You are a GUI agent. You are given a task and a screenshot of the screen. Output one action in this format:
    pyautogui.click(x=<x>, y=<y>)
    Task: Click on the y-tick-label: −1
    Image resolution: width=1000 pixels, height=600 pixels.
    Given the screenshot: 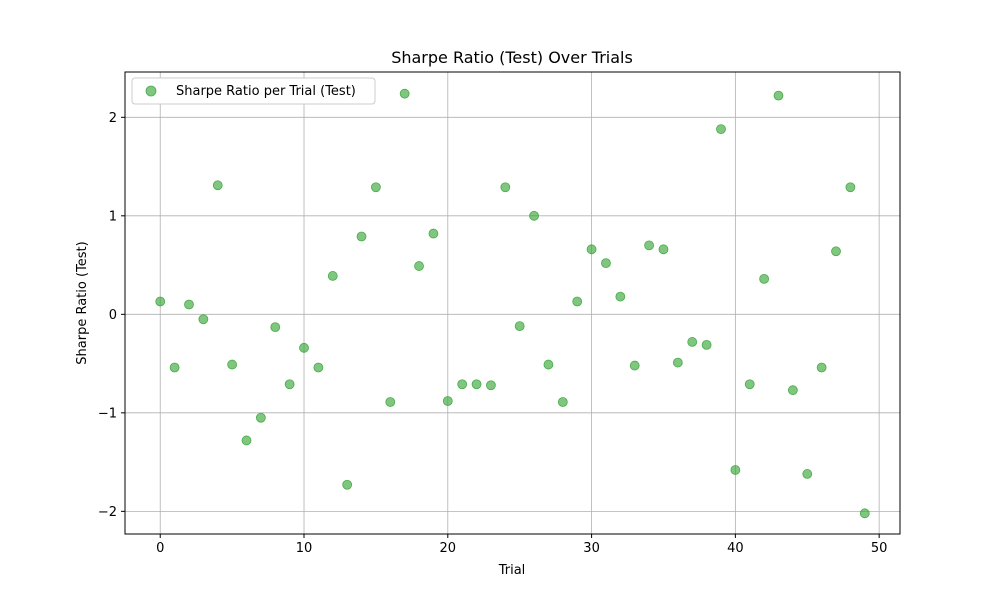 What is the action you would take?
    pyautogui.click(x=107, y=413)
    